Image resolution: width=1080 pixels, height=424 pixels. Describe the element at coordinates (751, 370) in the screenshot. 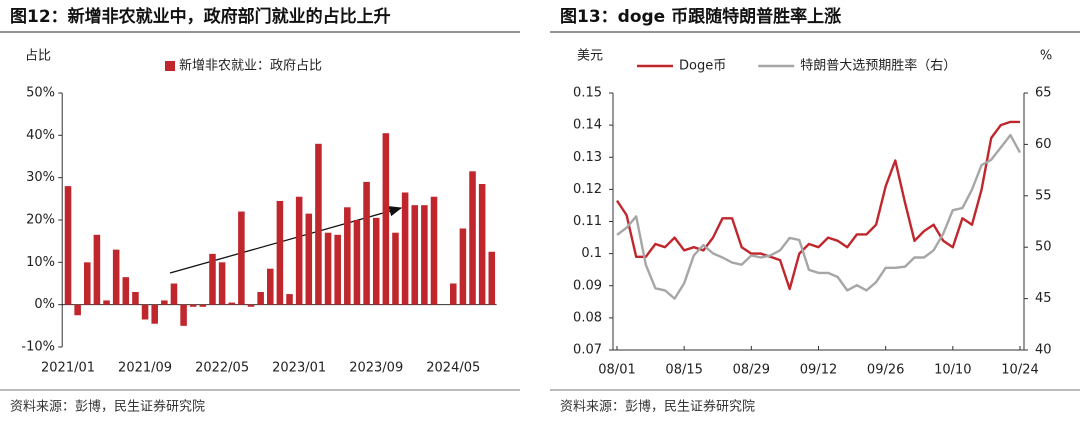

I see `x-tick-label: 08/29` at that location.